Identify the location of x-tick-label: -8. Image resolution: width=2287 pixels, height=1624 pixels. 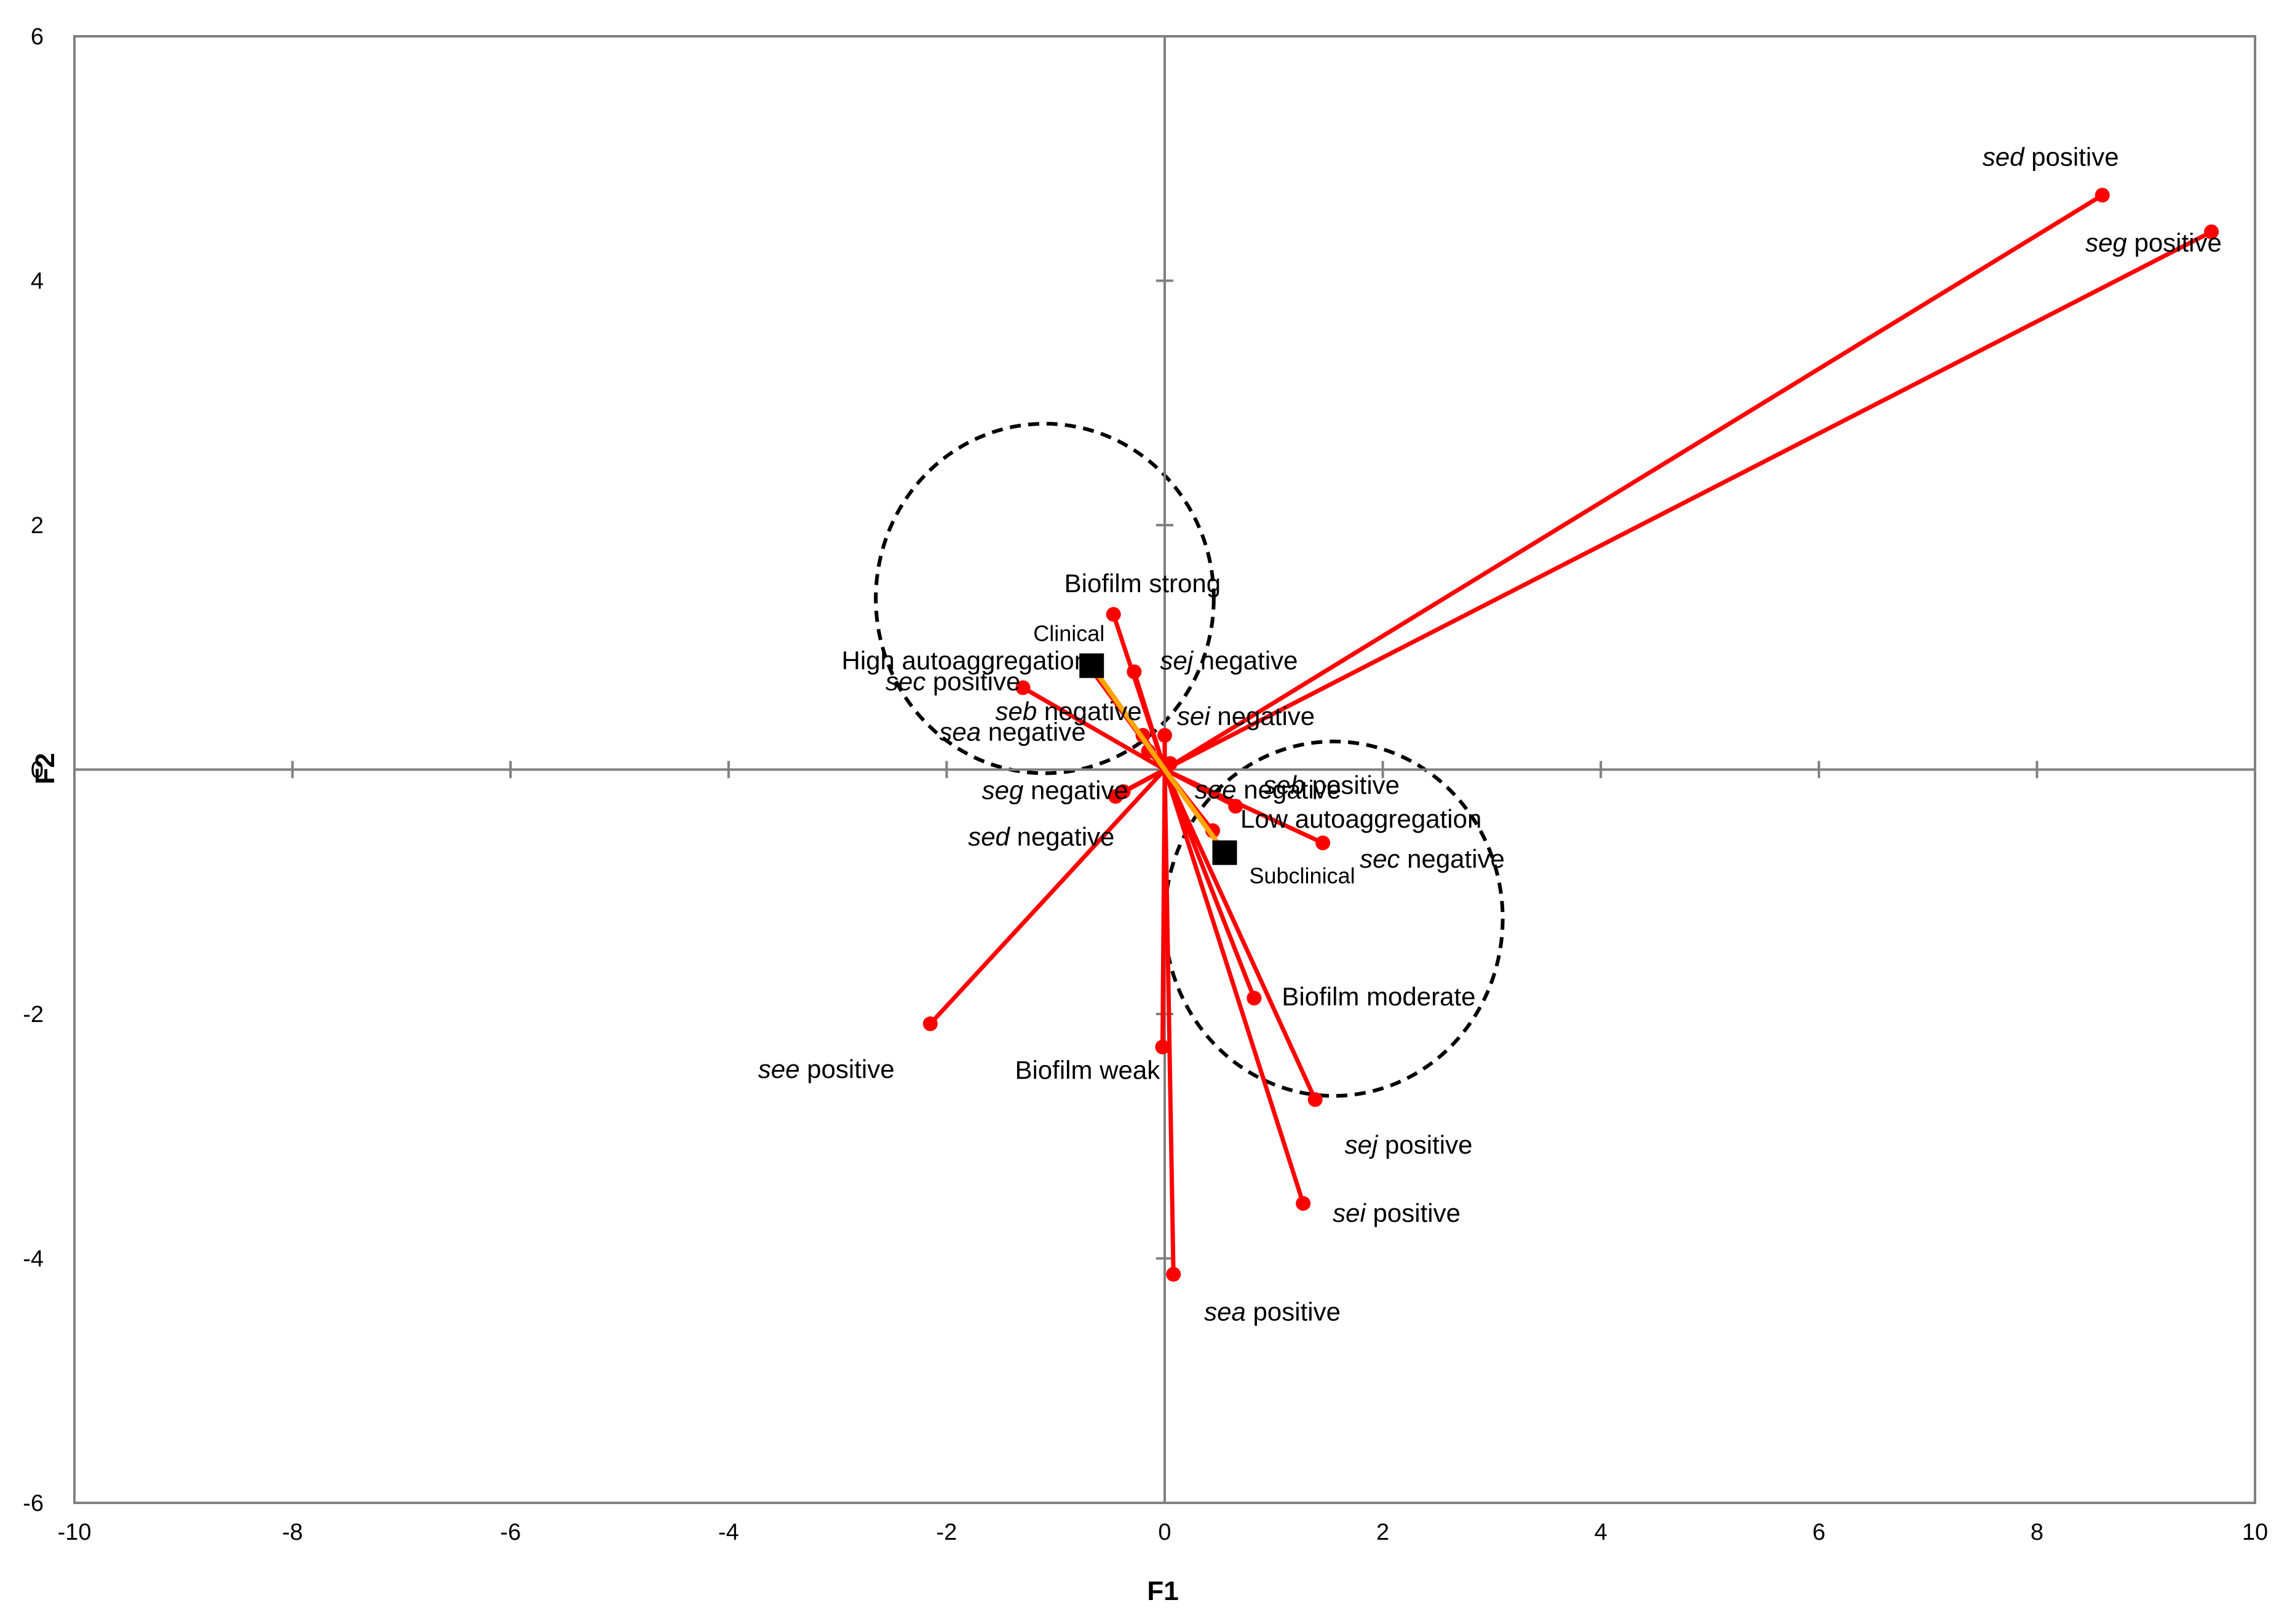
(292, 1532).